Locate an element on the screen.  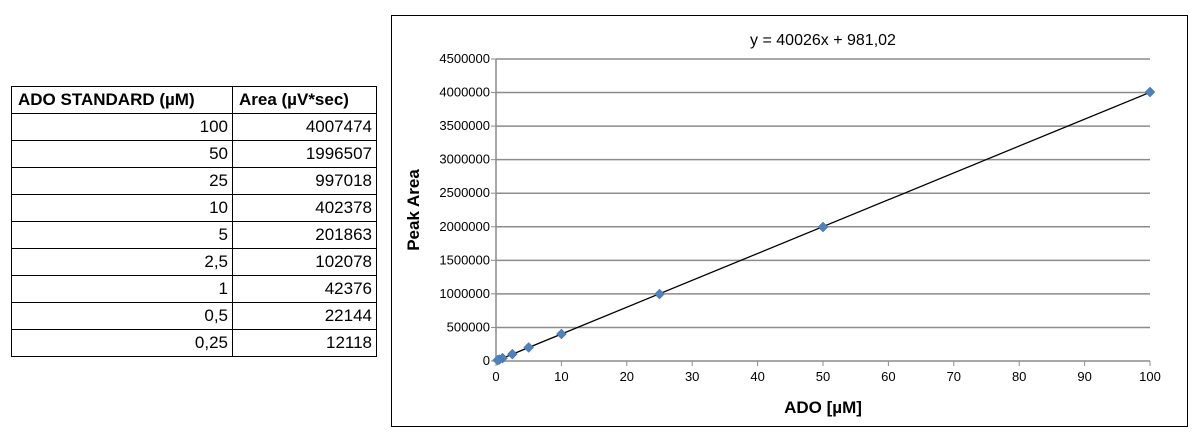
table-header-row: ADO STANDARD (µM) Area (µV*sec) is located at coordinates (194, 100).